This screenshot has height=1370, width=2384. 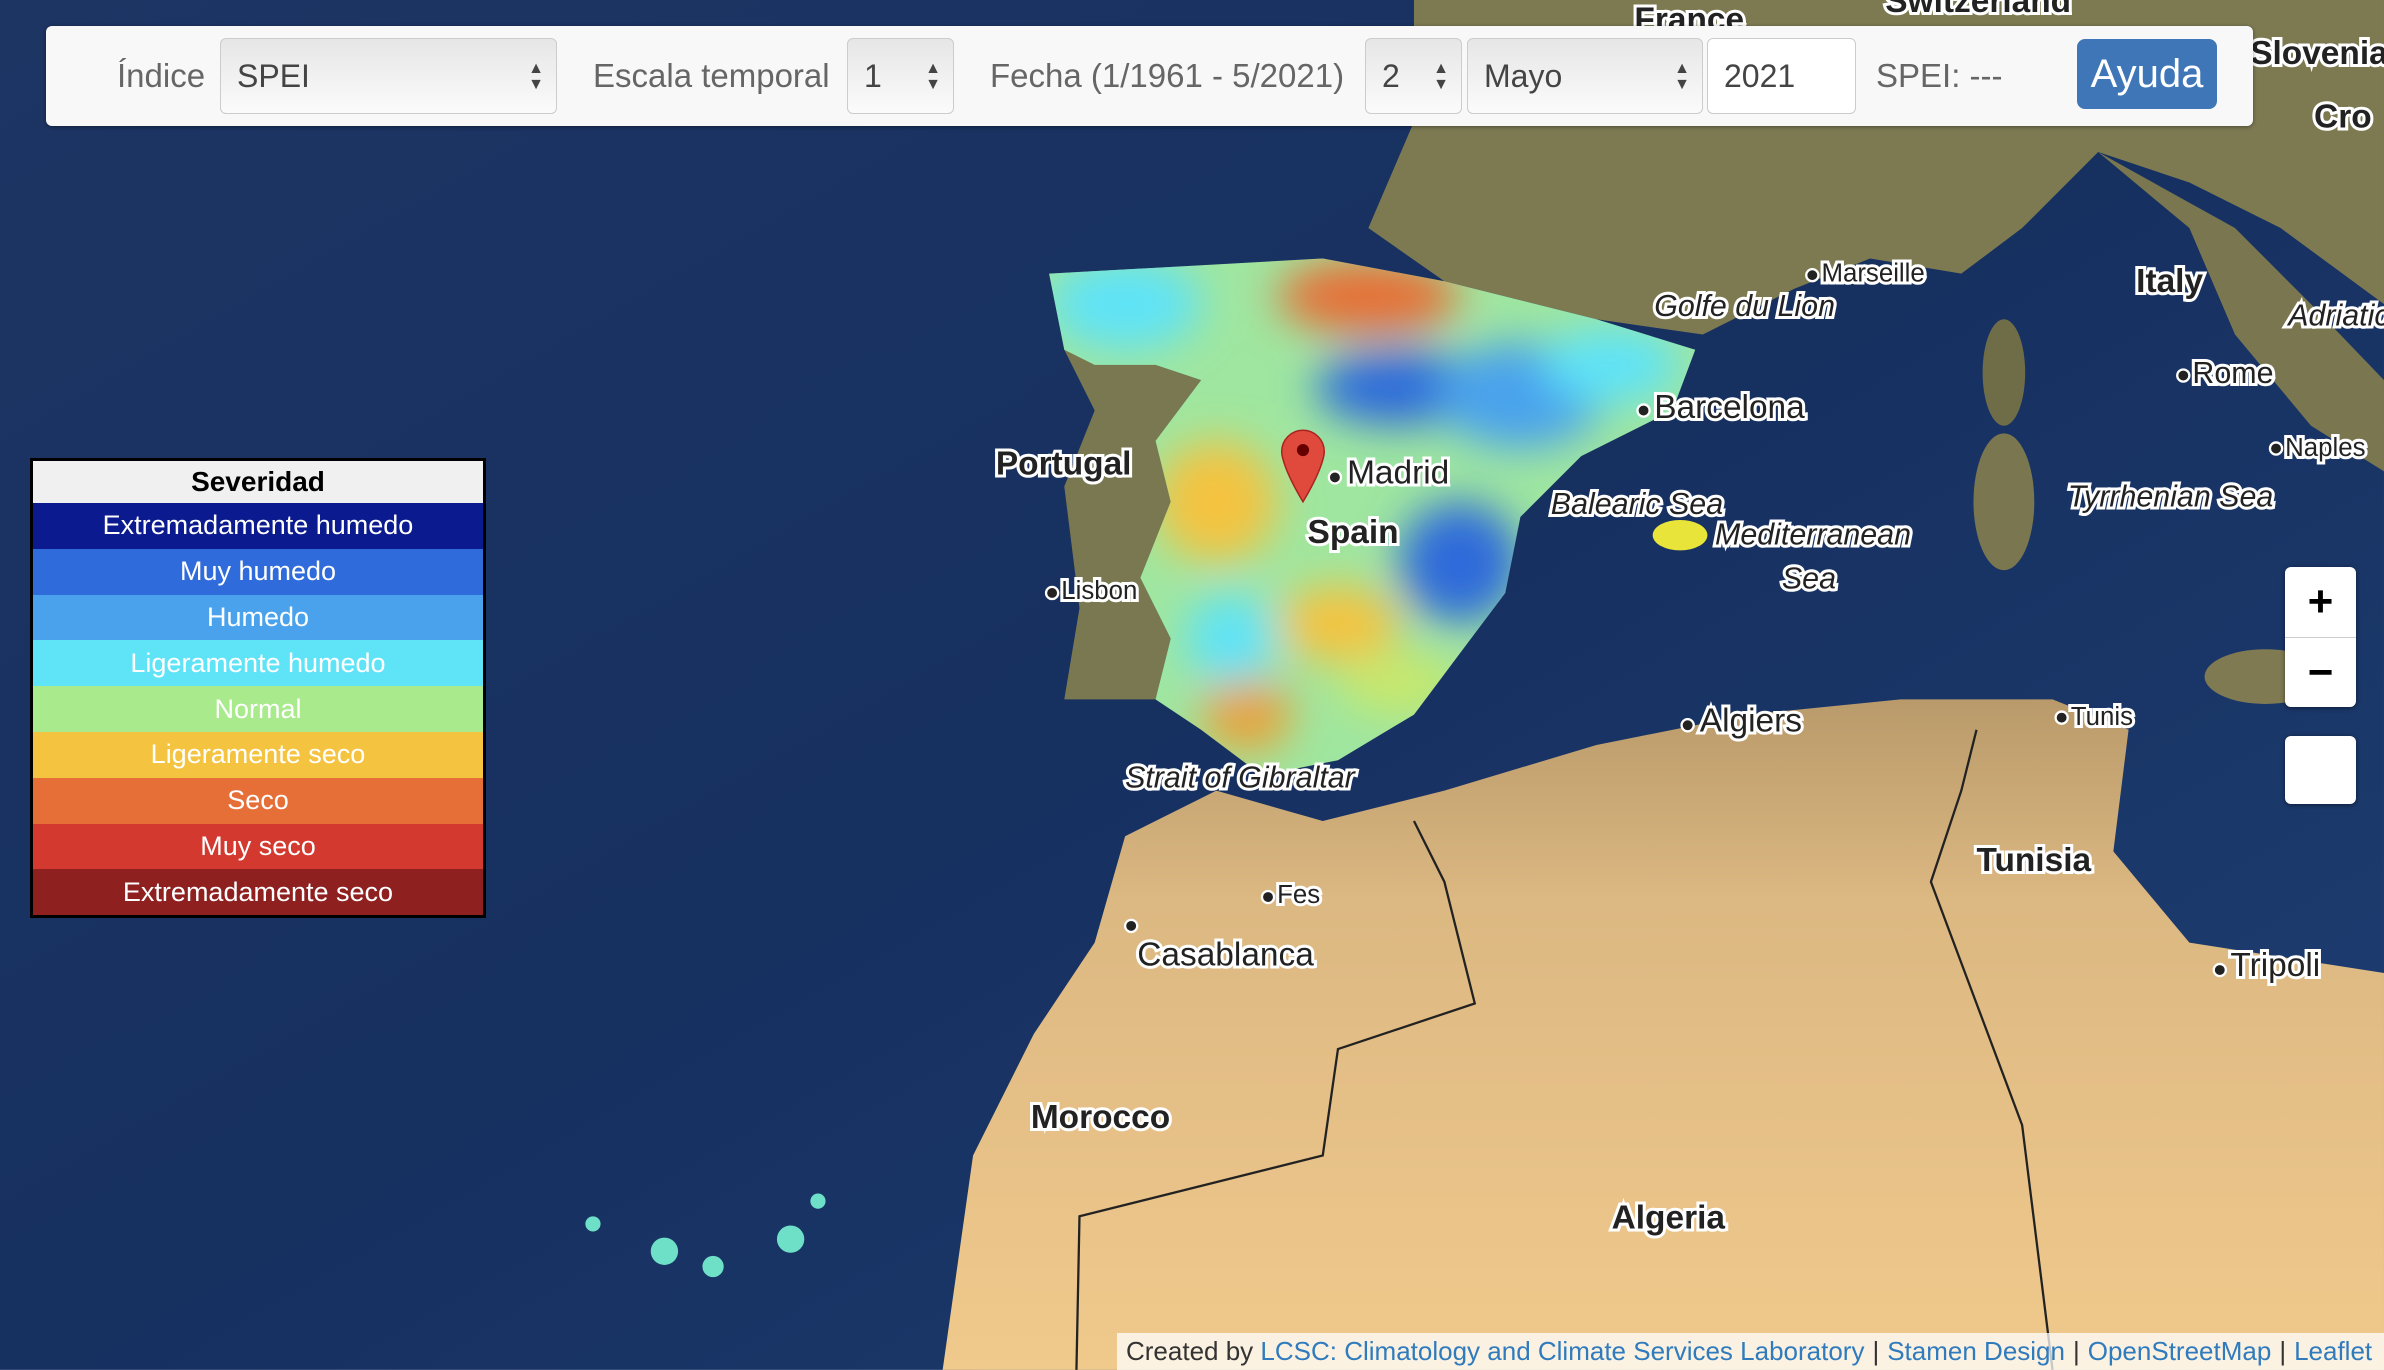 What do you see at coordinates (873, 75) in the screenshot?
I see `scale-select-value: 1` at bounding box center [873, 75].